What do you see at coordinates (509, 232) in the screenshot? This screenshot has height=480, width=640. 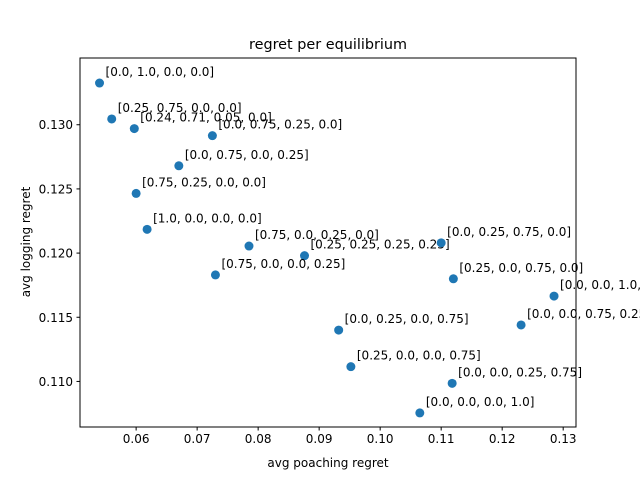 I see `point-label: [0.0, 0.25, 0.75, 0.0]` at bounding box center [509, 232].